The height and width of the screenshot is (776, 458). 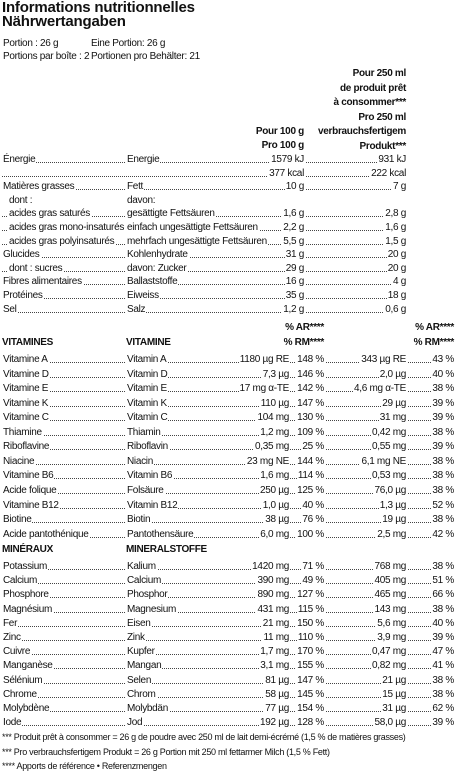 What do you see at coordinates (145, 490) in the screenshot?
I see `label-de: Folsäure` at bounding box center [145, 490].